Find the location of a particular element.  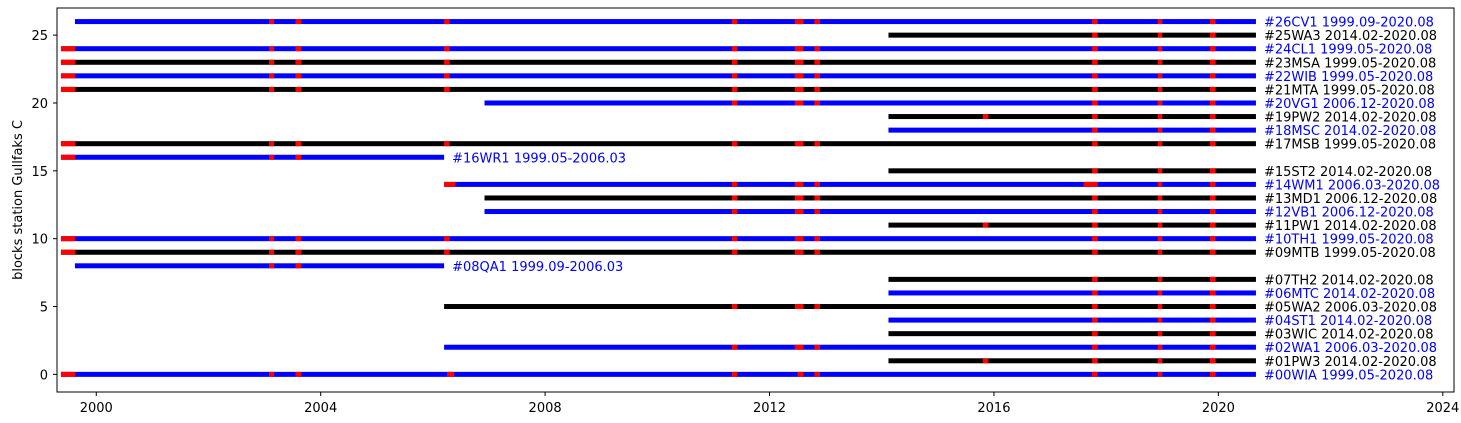

station-label: #09MTB 1999.05-2020.08 is located at coordinates (1350, 253).